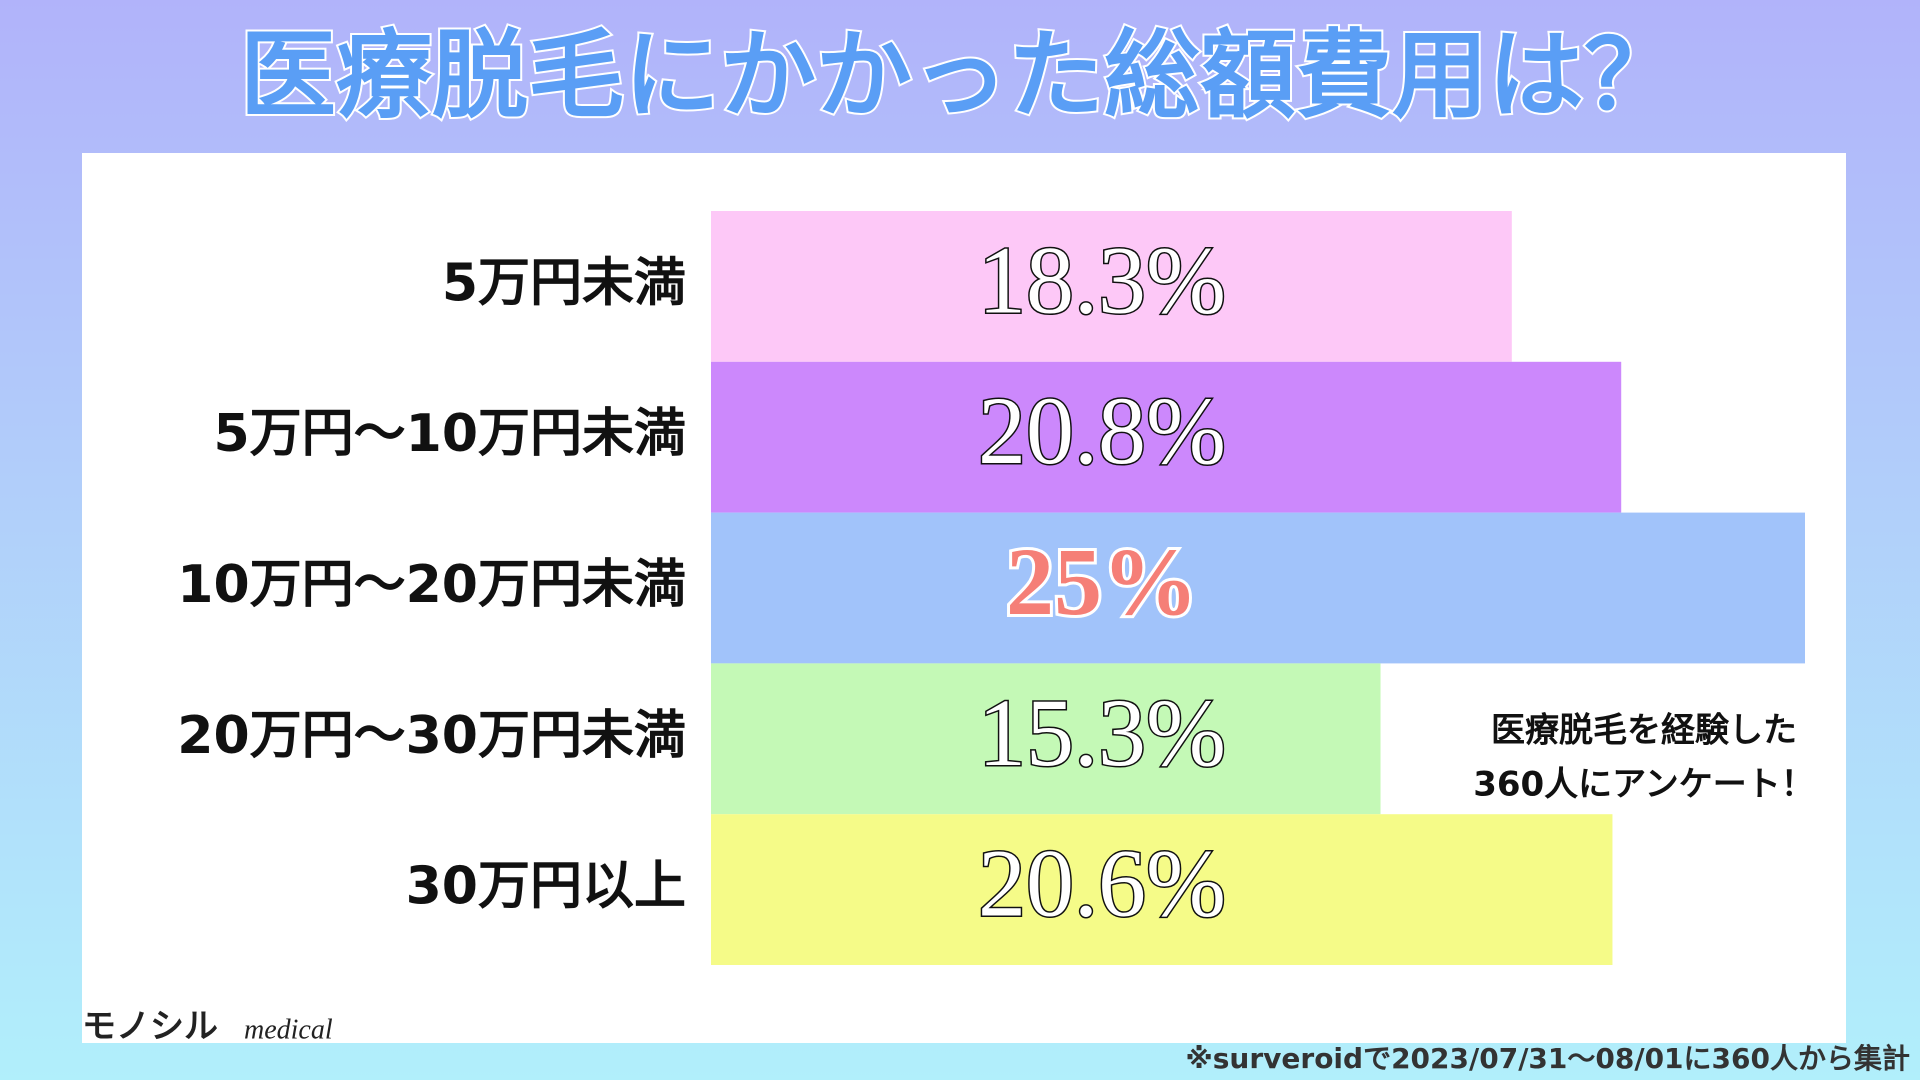 The image size is (1920, 1084). What do you see at coordinates (150, 1027) in the screenshot?
I see `logo: モノシル` at bounding box center [150, 1027].